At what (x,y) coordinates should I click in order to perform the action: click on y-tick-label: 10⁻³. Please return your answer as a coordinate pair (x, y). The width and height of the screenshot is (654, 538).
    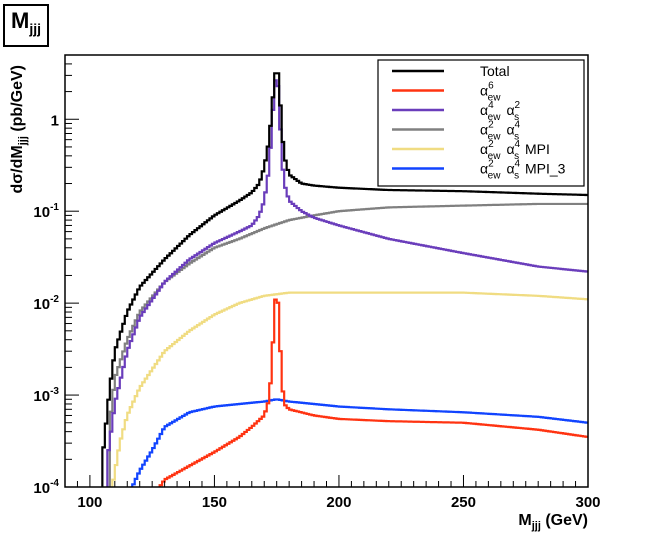
    Looking at the image, I should click on (46, 395).